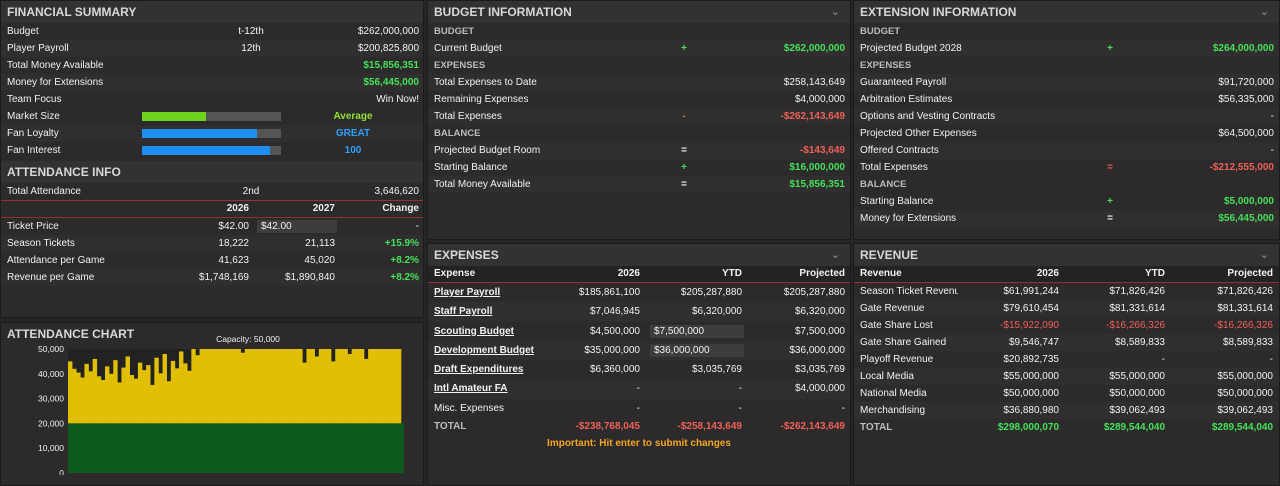  What do you see at coordinates (1246, 218) in the screenshot?
I see `row-value: $56,445,000` at bounding box center [1246, 218].